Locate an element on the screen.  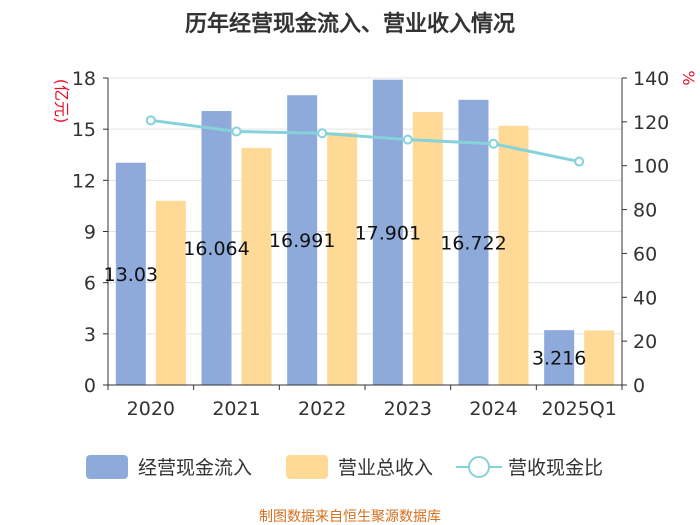
right-tick-label: 20 is located at coordinates (645, 342).